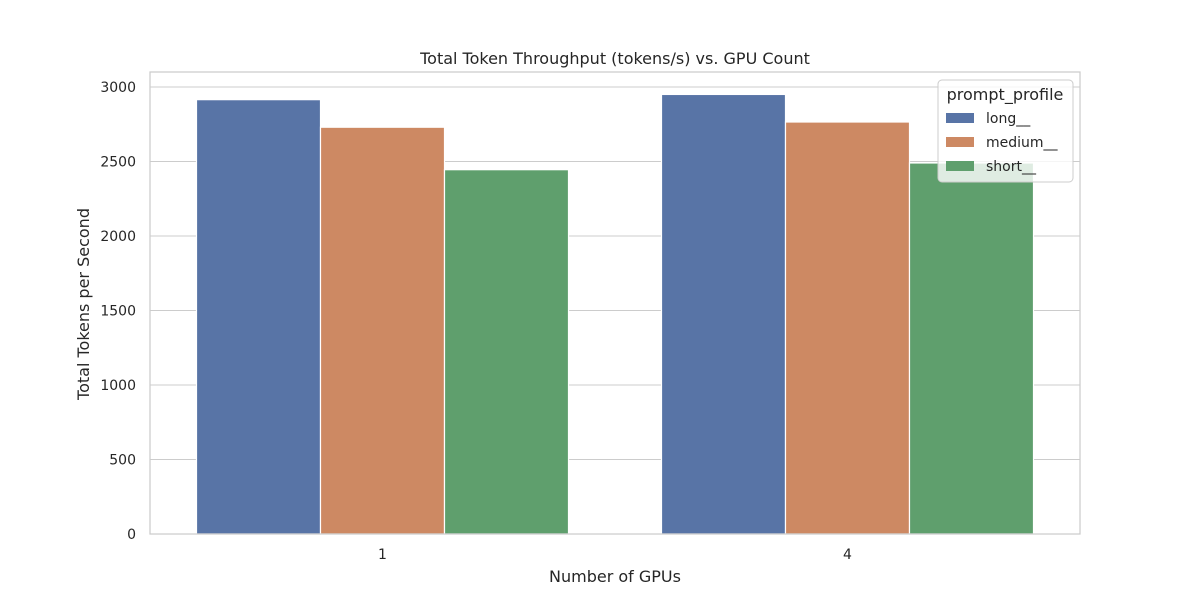  I want to click on x-axis-title: Number of GPUs, so click(615, 576).